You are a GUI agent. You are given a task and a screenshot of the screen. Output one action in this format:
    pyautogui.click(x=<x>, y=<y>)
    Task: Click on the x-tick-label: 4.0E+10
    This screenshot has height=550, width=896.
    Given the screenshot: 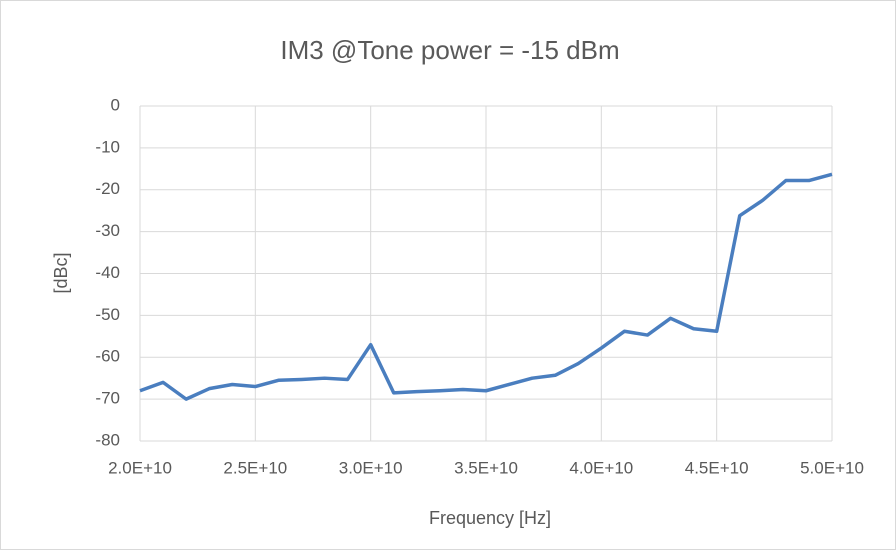 What is the action you would take?
    pyautogui.click(x=601, y=467)
    